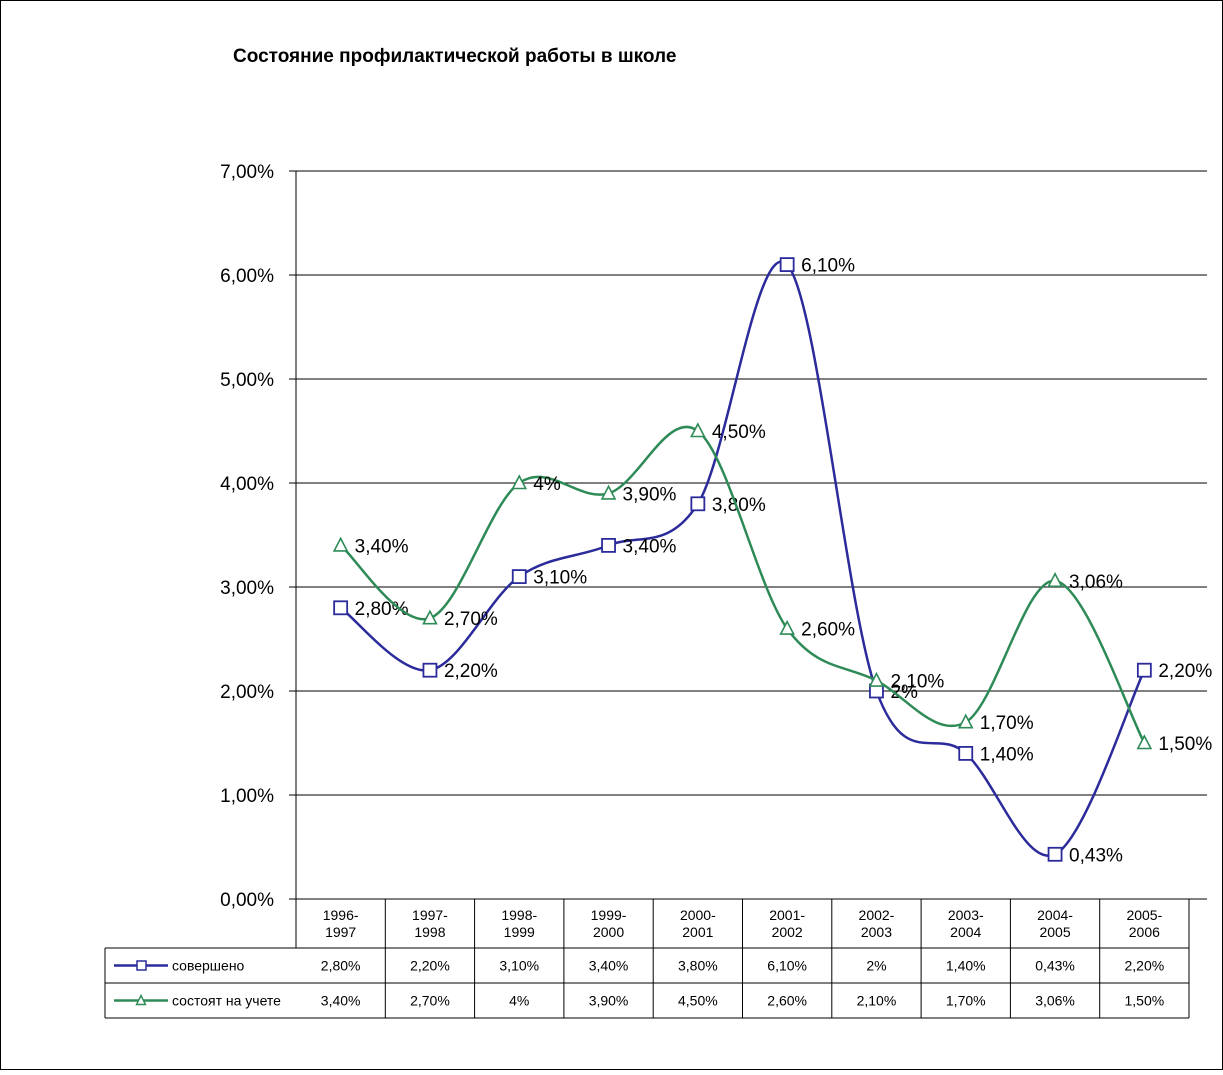  What do you see at coordinates (519, 966) in the screenshot?
I see `table-cell: 3,10%` at bounding box center [519, 966].